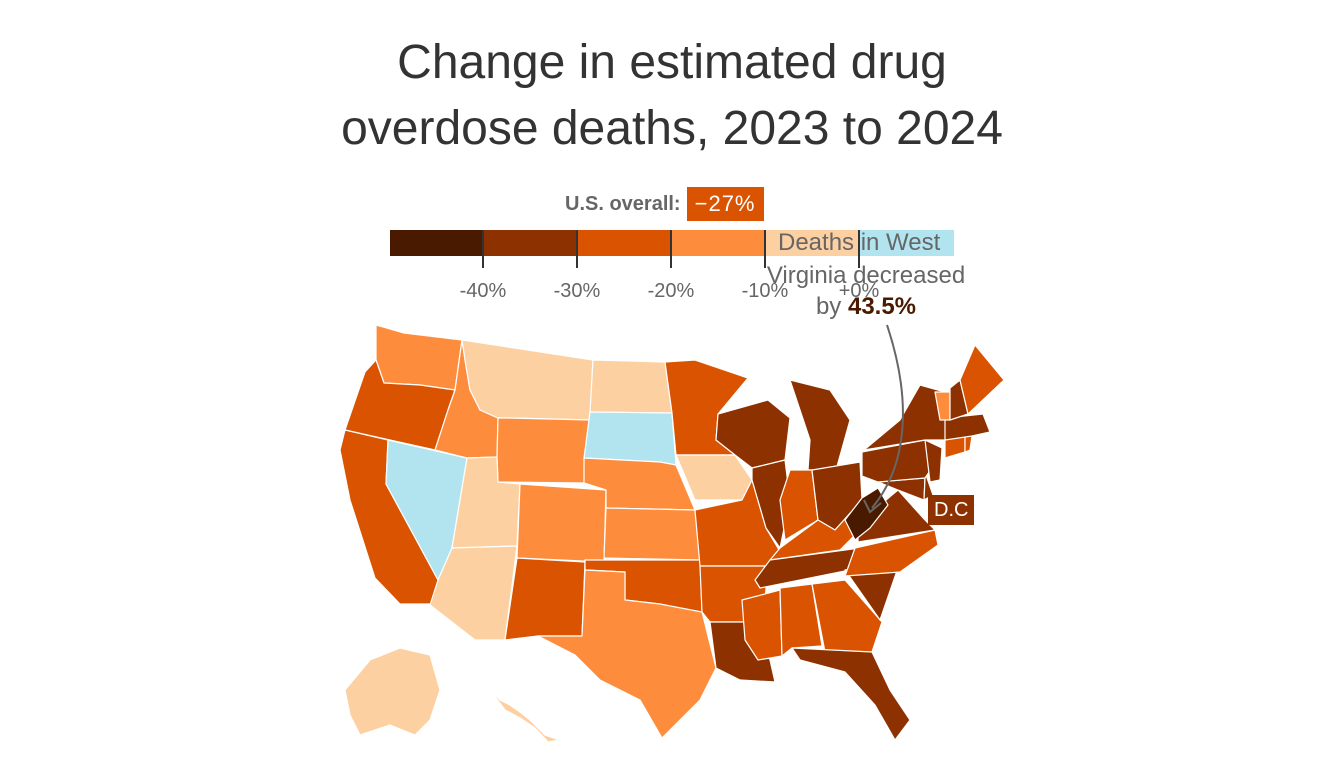 Image resolution: width=1344 pixels, height=784 pixels. I want to click on state-wy, so click(543, 450).